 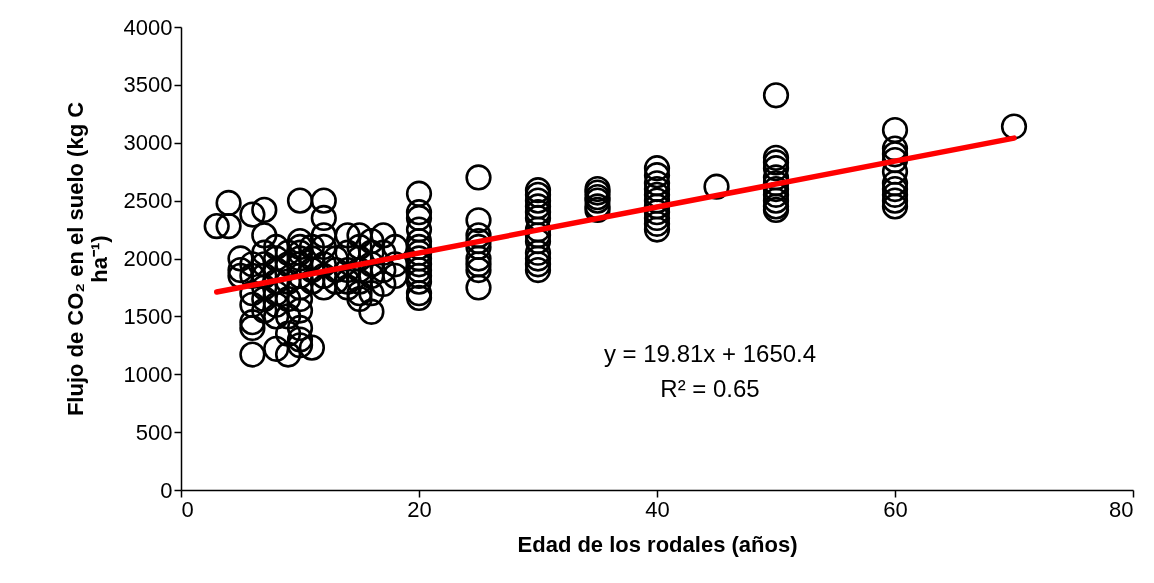 I want to click on y-tick-label: 1000, so click(x=148, y=374).